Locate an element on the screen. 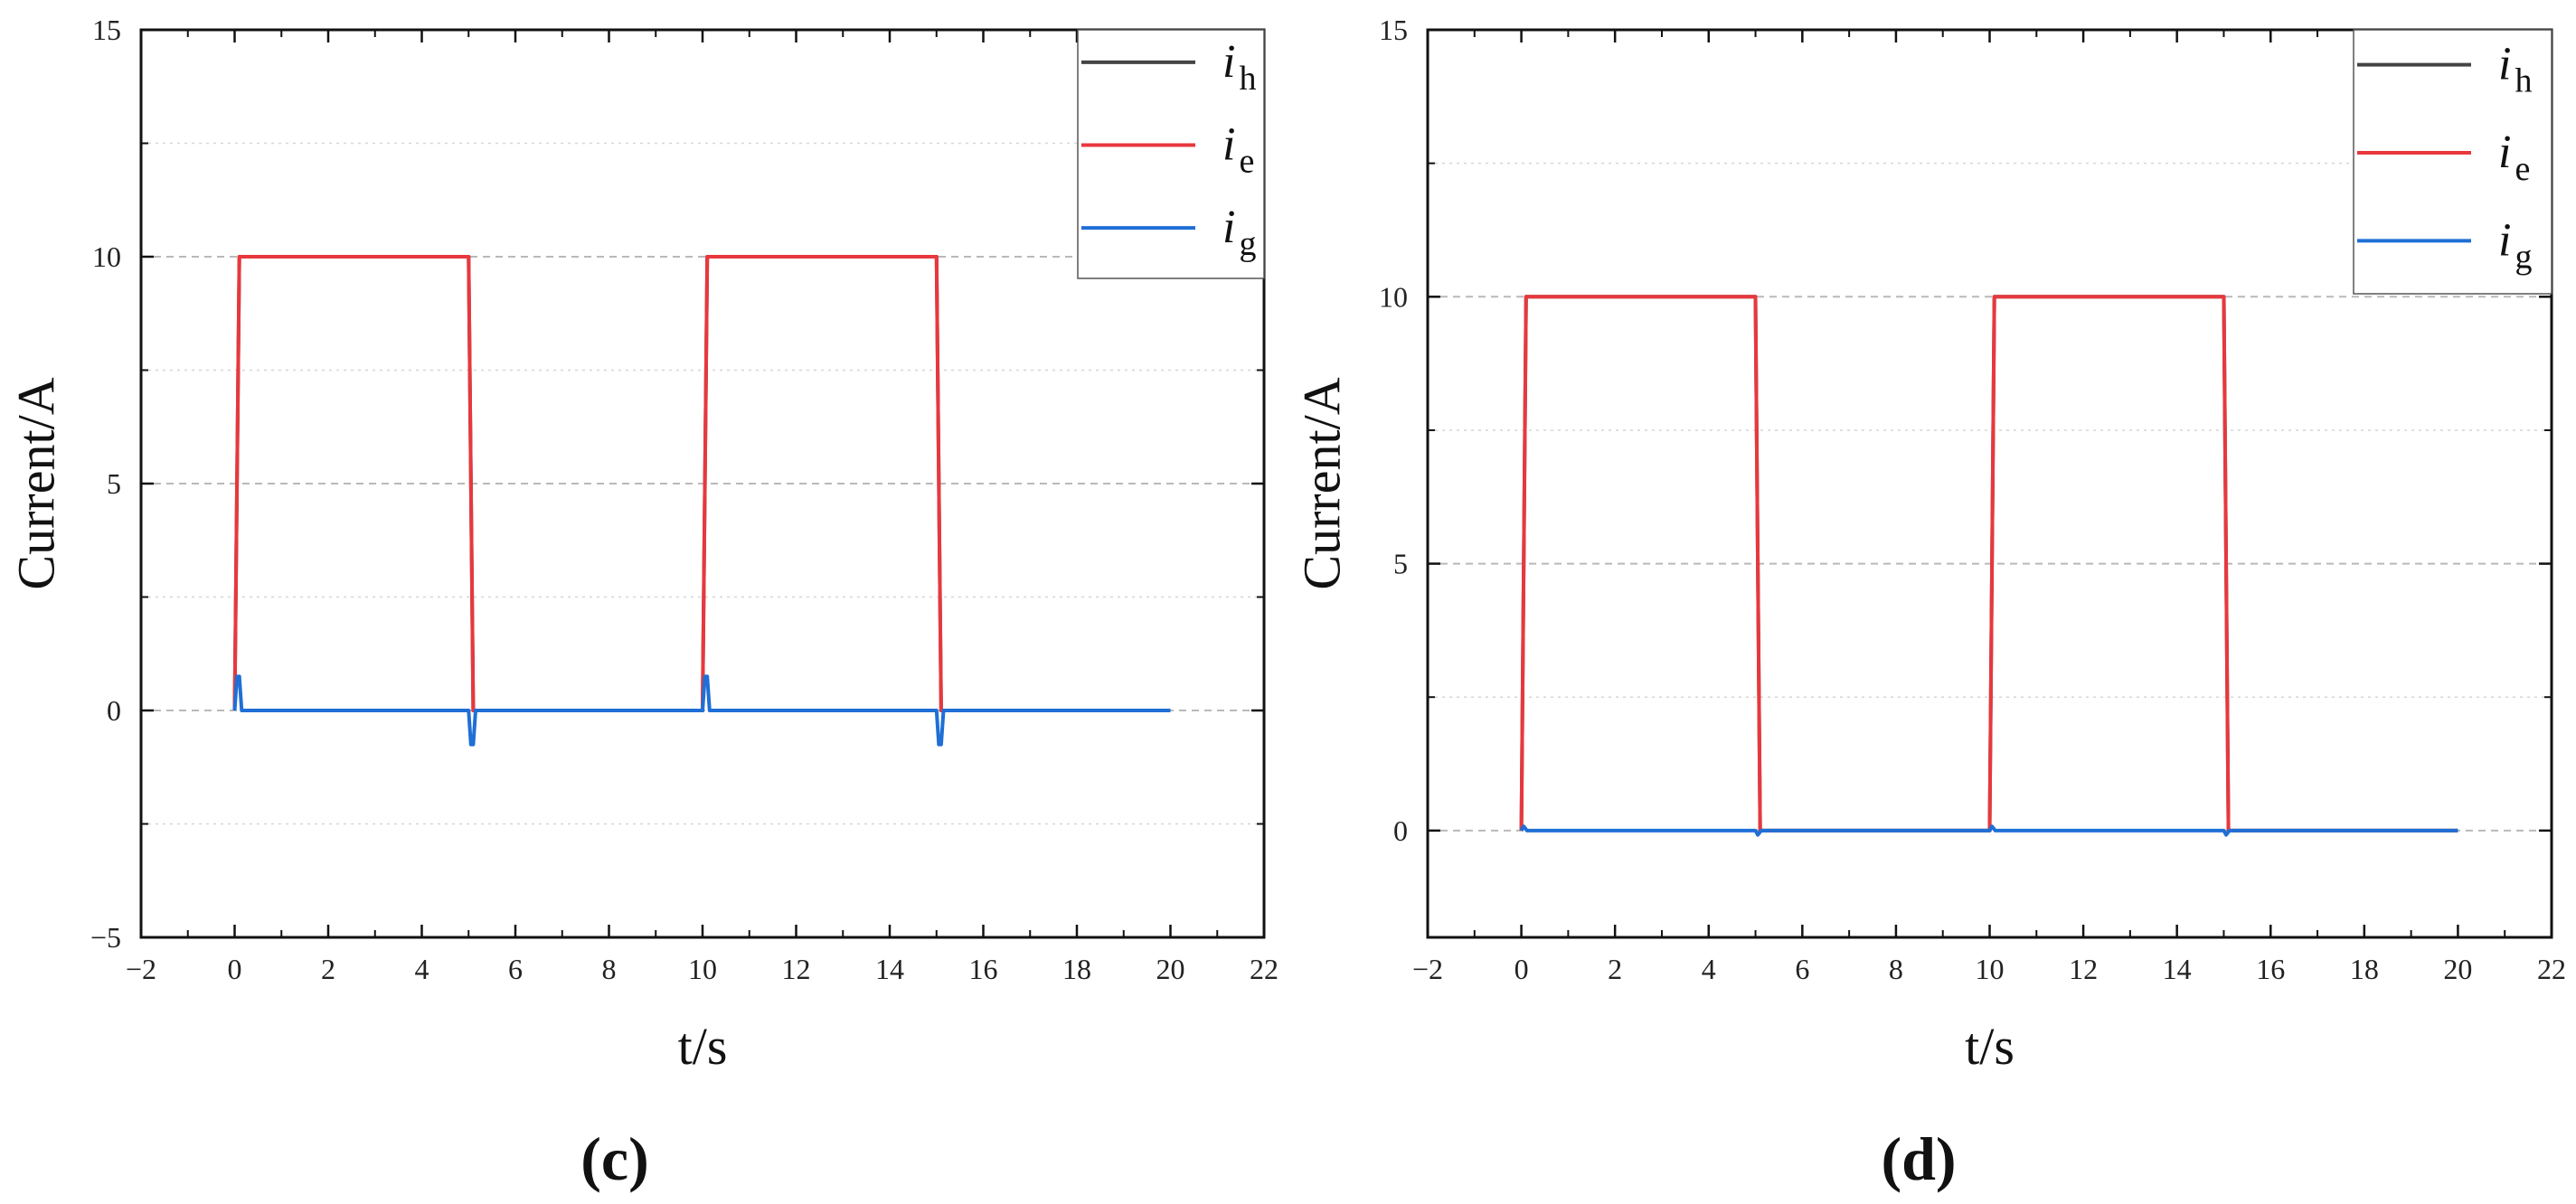 The image size is (2576, 1204). y-tick-label: −5 is located at coordinates (105, 937).